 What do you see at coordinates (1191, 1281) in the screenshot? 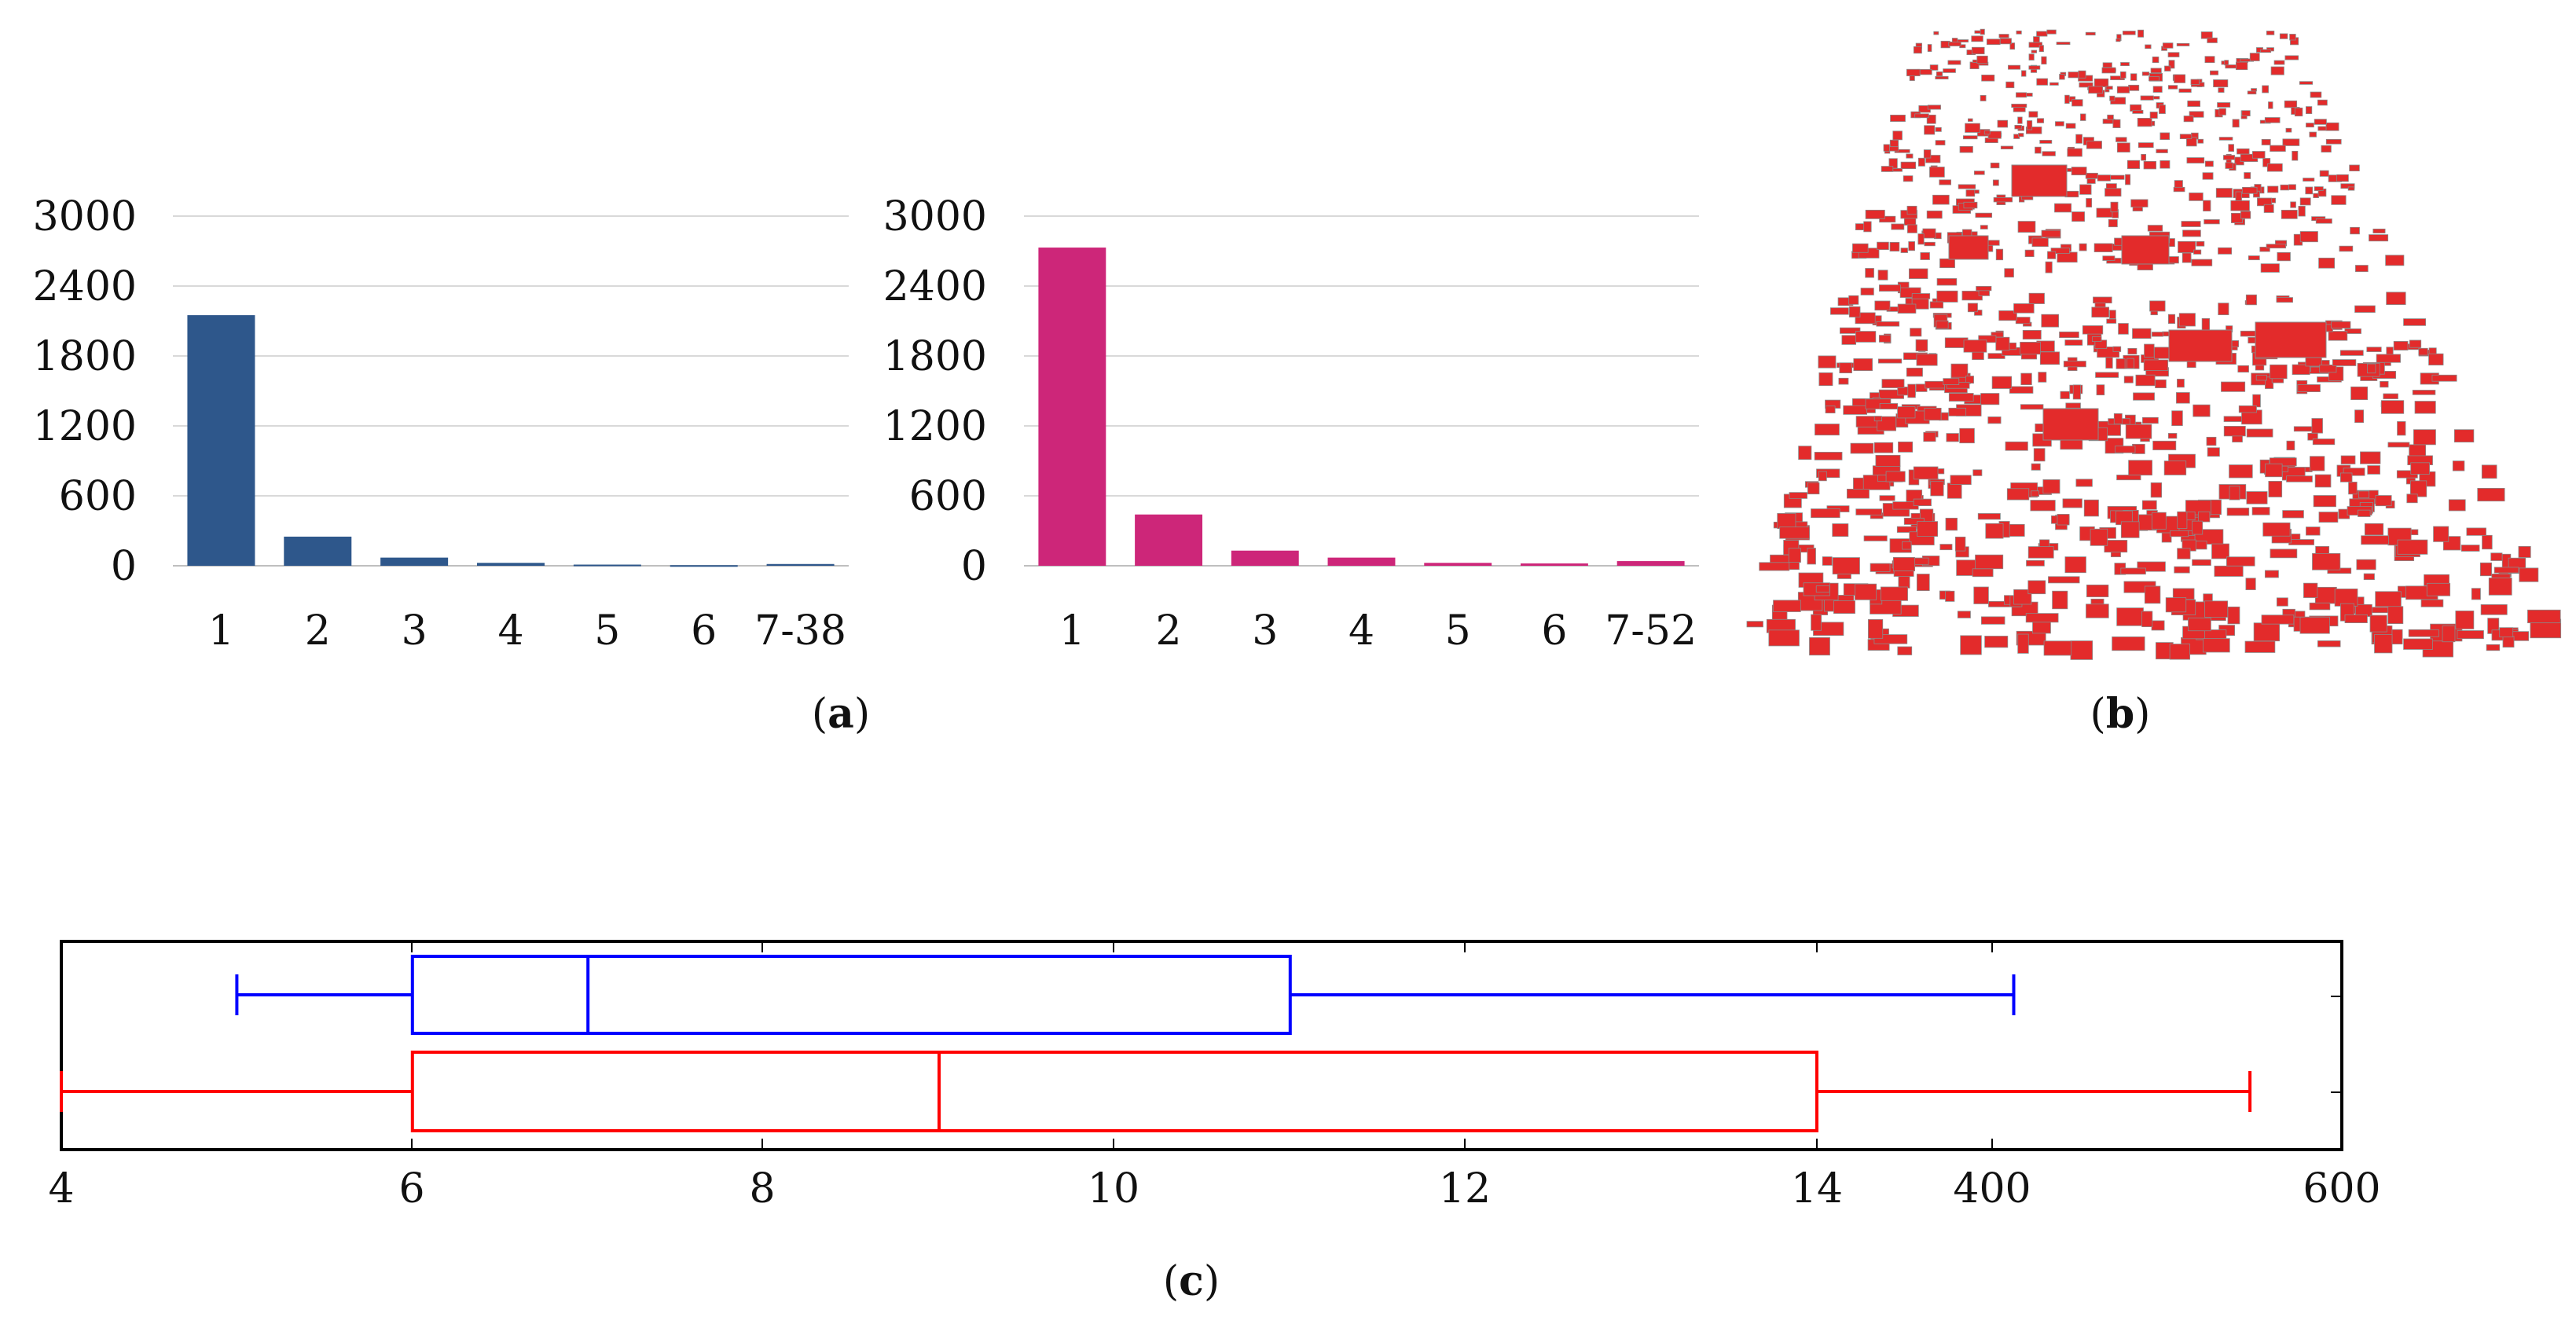
I see `caption-c: (c)` at bounding box center [1191, 1281].